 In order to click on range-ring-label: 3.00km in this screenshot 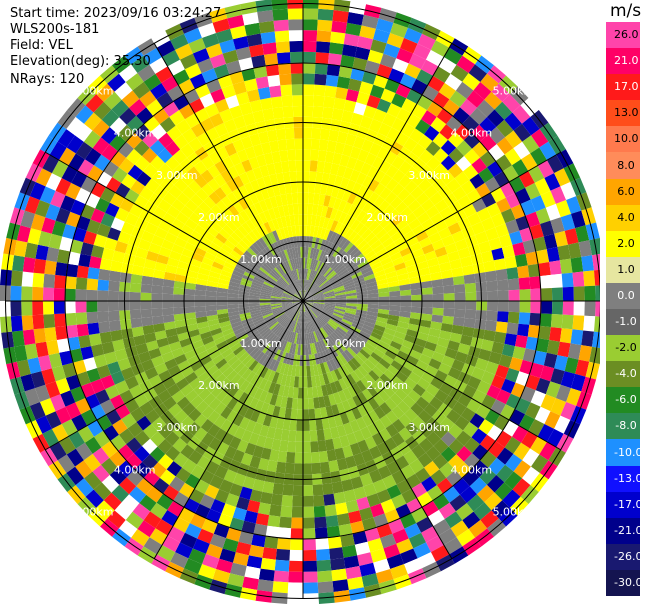, I will do `click(429, 427)`.